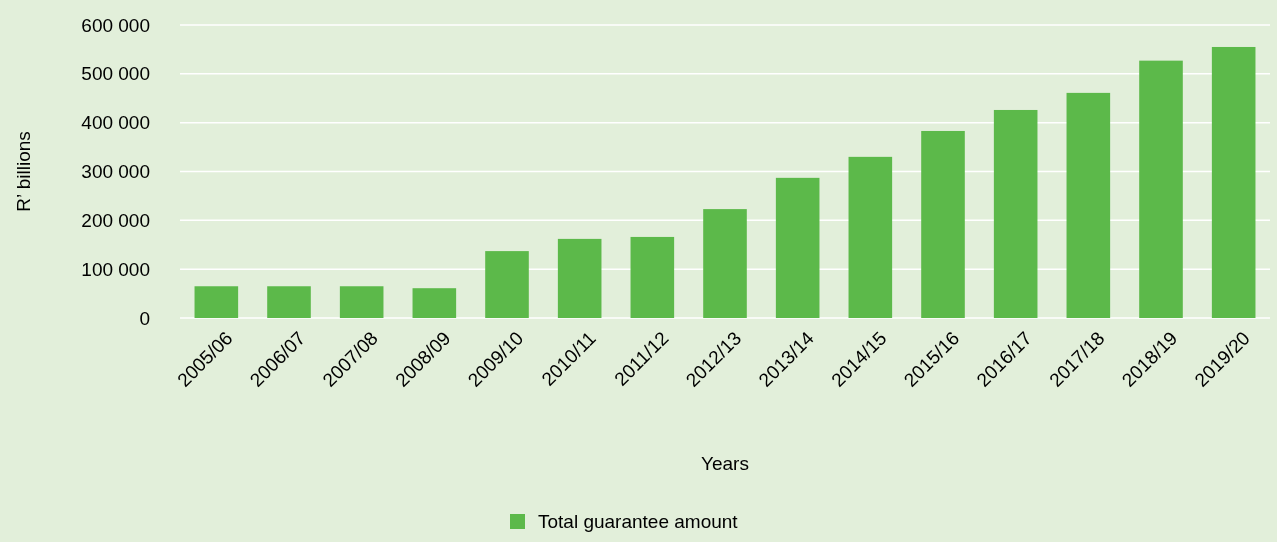 Image resolution: width=1277 pixels, height=542 pixels. What do you see at coordinates (115, 25) in the screenshot?
I see `y-tick-label: 600 000` at bounding box center [115, 25].